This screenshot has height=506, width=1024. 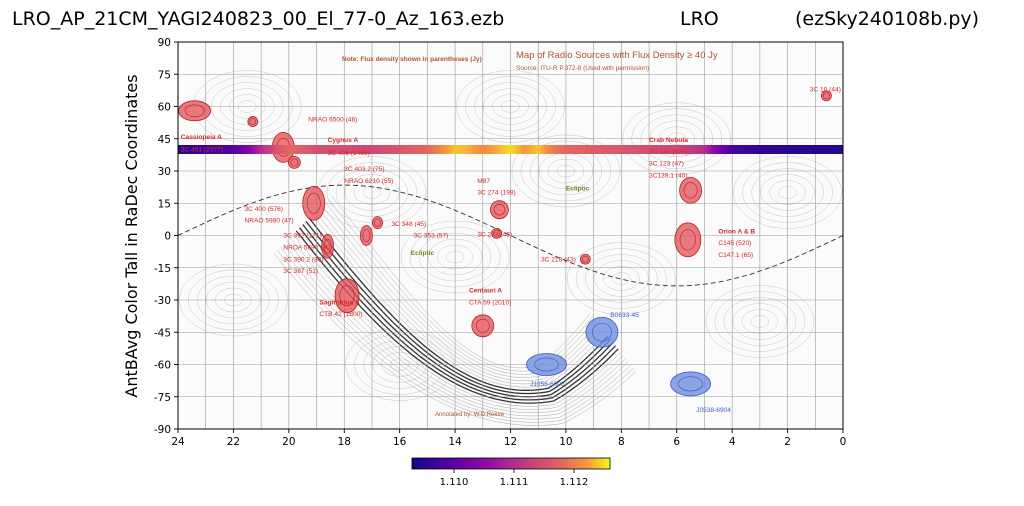 What do you see at coordinates (547, 384) in the screenshot?
I see `map-label: J1056-6006` at bounding box center [547, 384].